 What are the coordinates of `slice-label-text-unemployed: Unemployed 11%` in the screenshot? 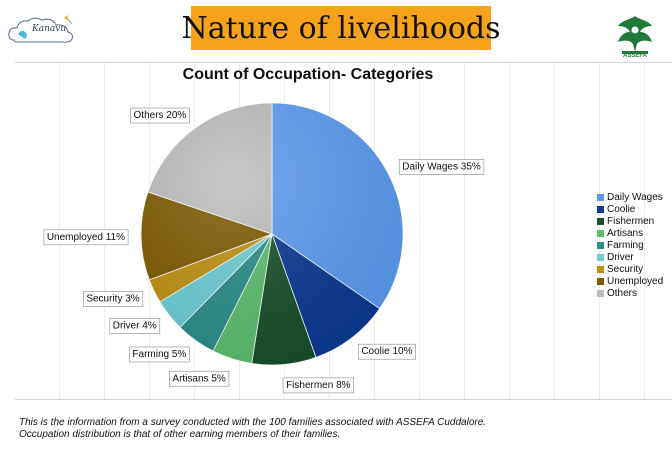 It's located at (86, 237).